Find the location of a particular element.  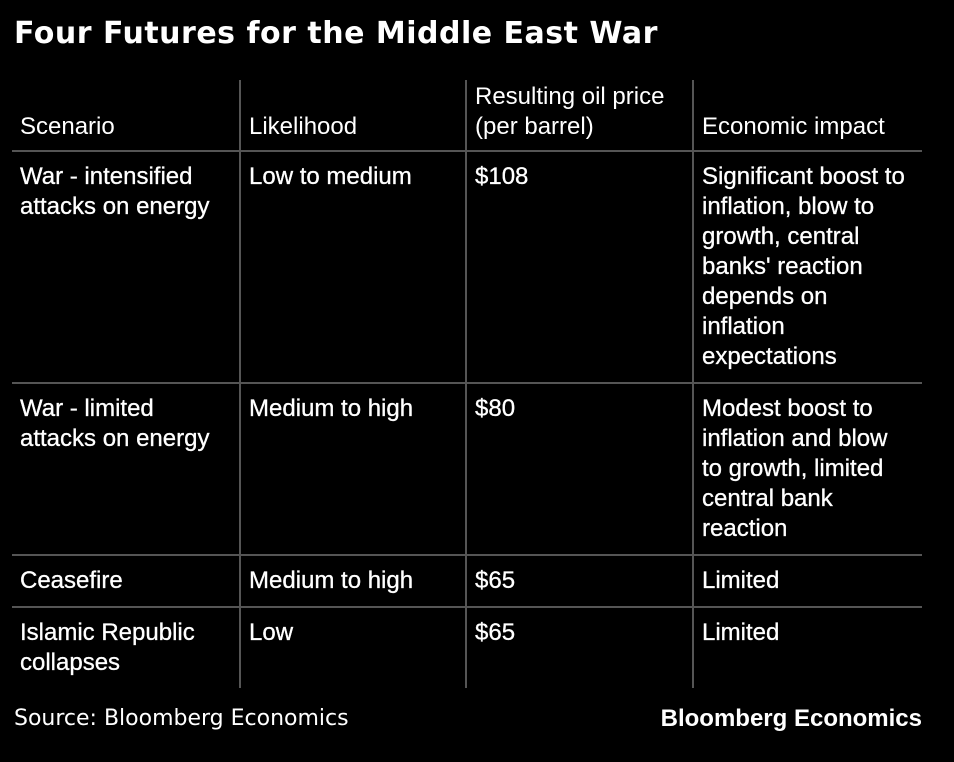

cell-scenario: War - limited attacks on energy is located at coordinates (126, 469).